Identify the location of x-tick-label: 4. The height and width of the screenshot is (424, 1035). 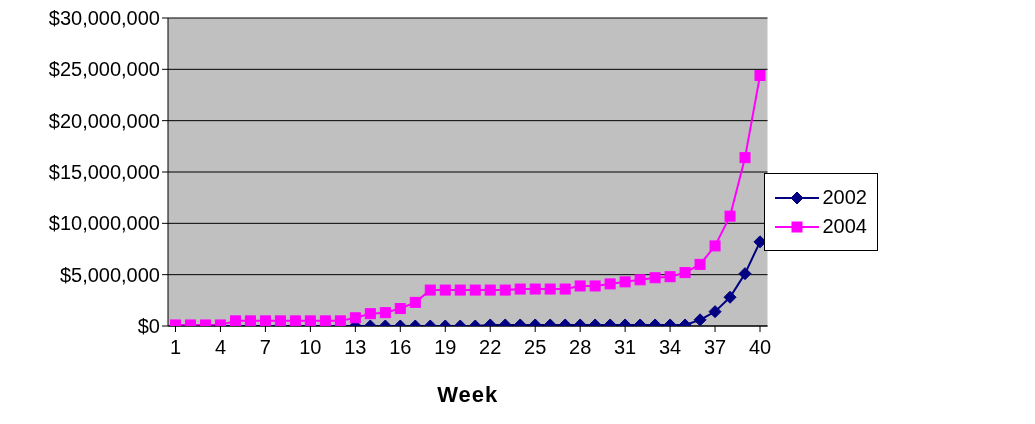
(220, 347).